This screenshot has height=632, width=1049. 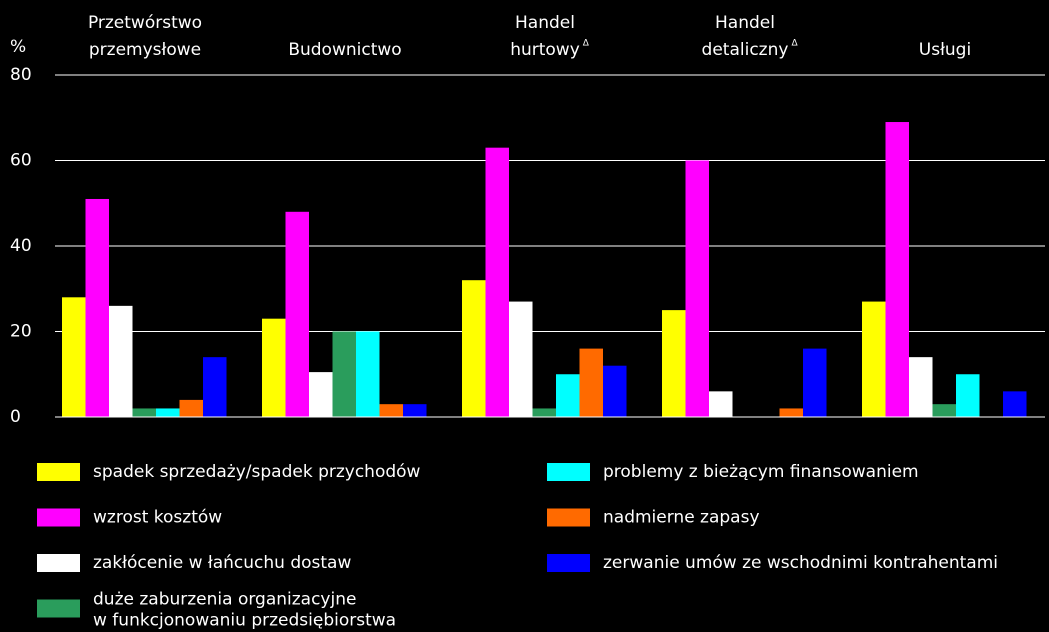 What do you see at coordinates (15, 417) in the screenshot?
I see `y-tick-label: 0` at bounding box center [15, 417].